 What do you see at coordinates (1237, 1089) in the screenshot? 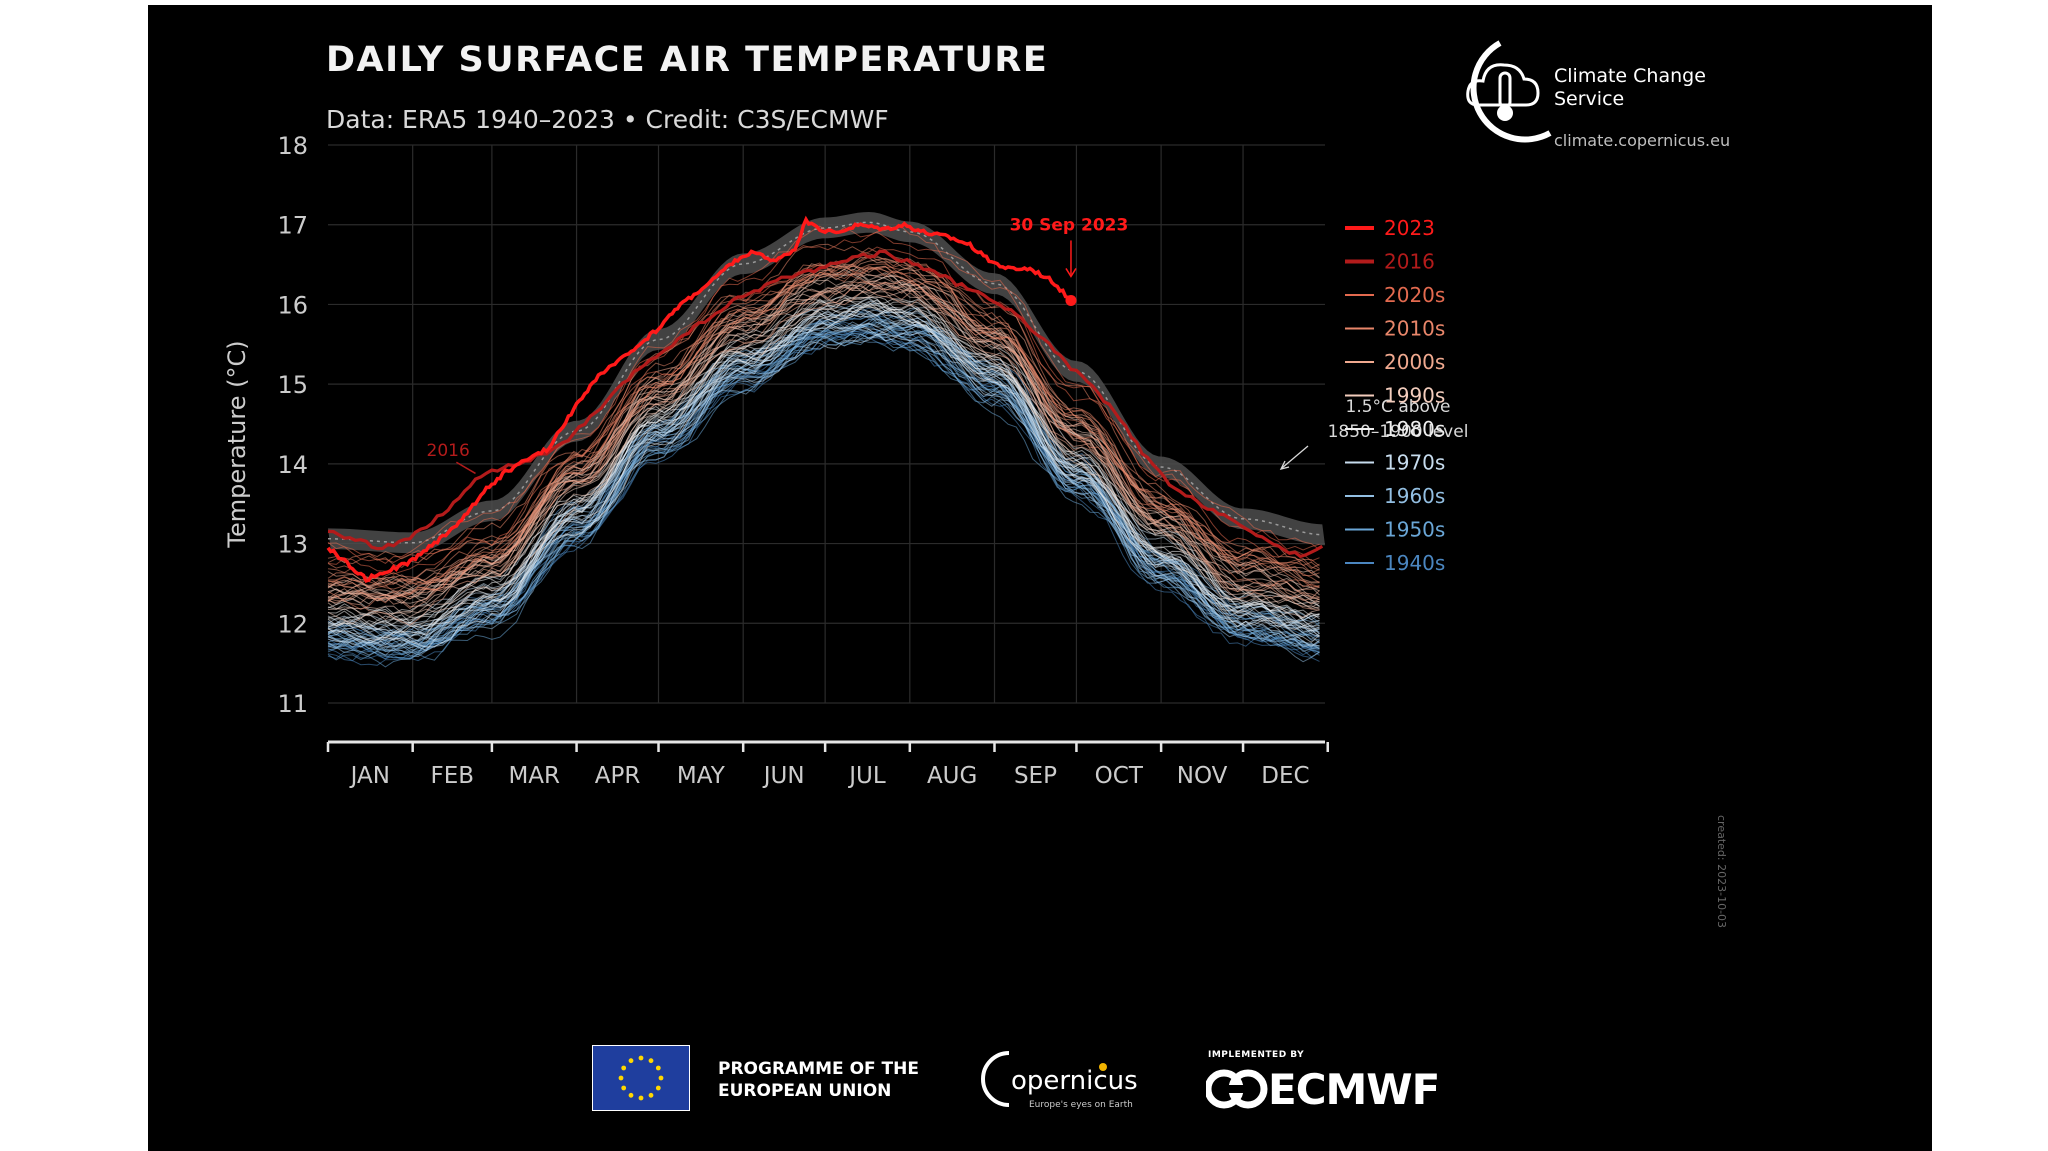
I see `ecmwf-logo-icon` at bounding box center [1237, 1089].